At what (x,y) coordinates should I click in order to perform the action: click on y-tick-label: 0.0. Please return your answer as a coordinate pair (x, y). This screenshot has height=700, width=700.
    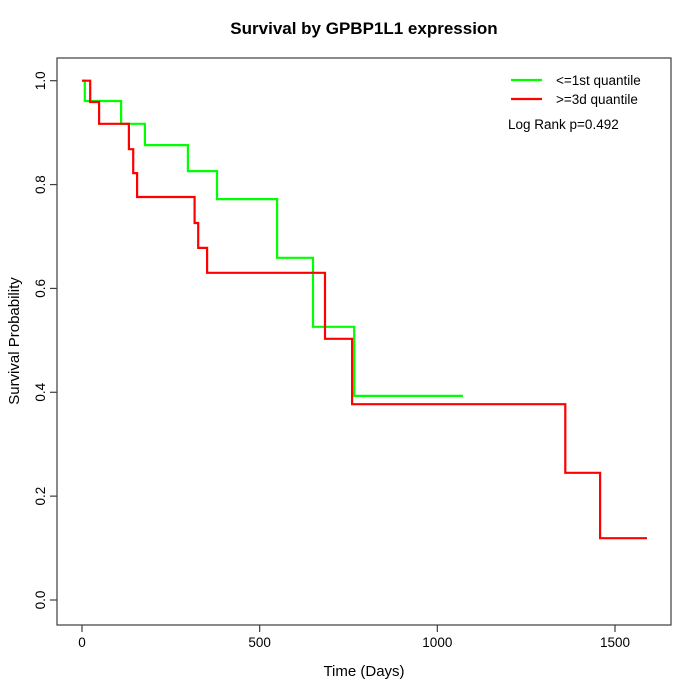
    Looking at the image, I should click on (40, 600).